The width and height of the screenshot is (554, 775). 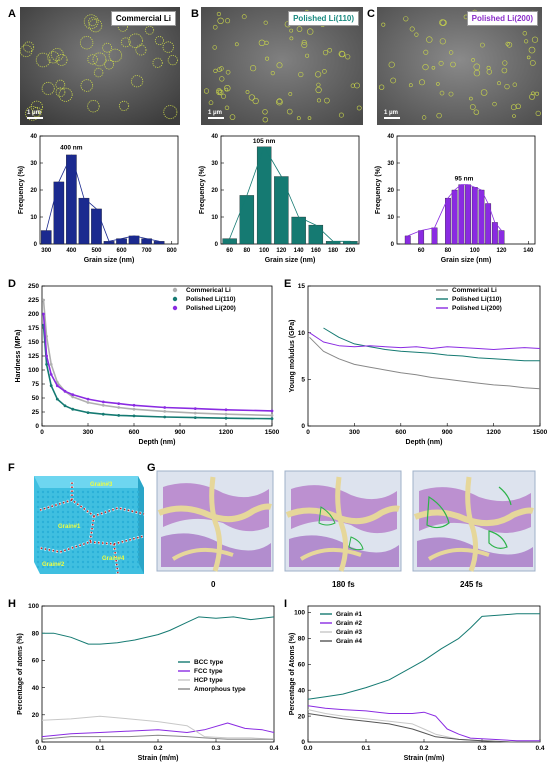 I want to click on panel-letter-f: F, so click(x=11, y=468).